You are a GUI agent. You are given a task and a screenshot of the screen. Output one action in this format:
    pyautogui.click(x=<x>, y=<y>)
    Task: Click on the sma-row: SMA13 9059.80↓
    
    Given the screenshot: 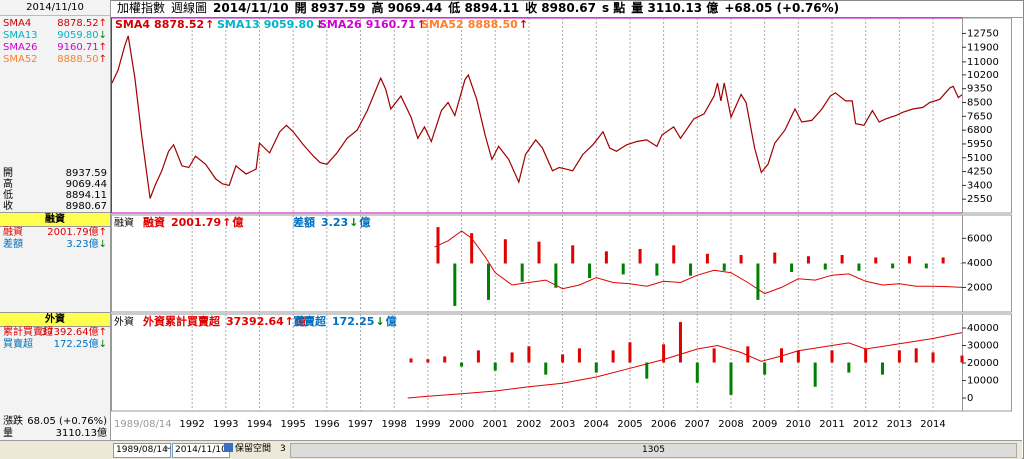 What is the action you would take?
    pyautogui.click(x=55, y=36)
    